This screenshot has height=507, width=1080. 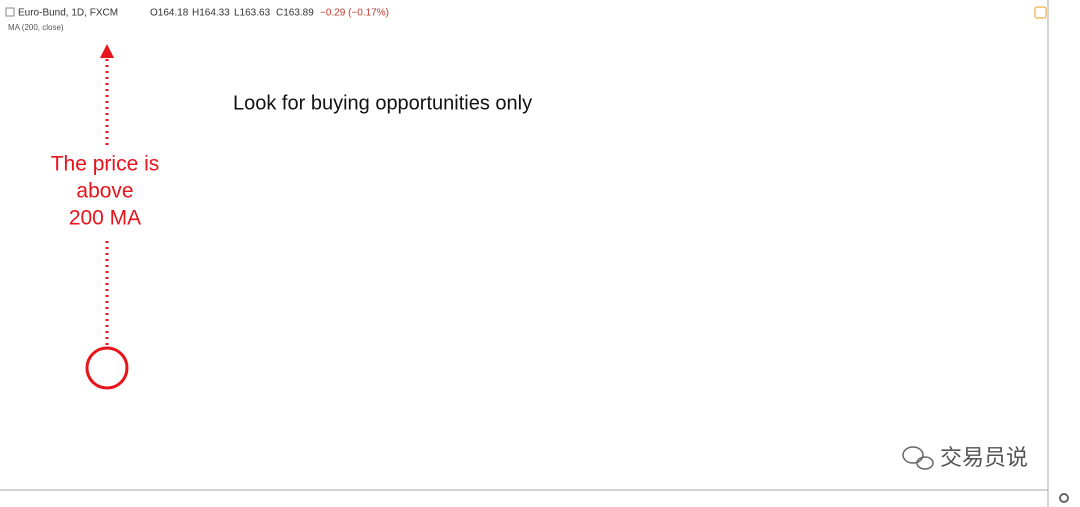 What do you see at coordinates (211, 13) in the screenshot?
I see `ohlc-high: H164.33` at bounding box center [211, 13].